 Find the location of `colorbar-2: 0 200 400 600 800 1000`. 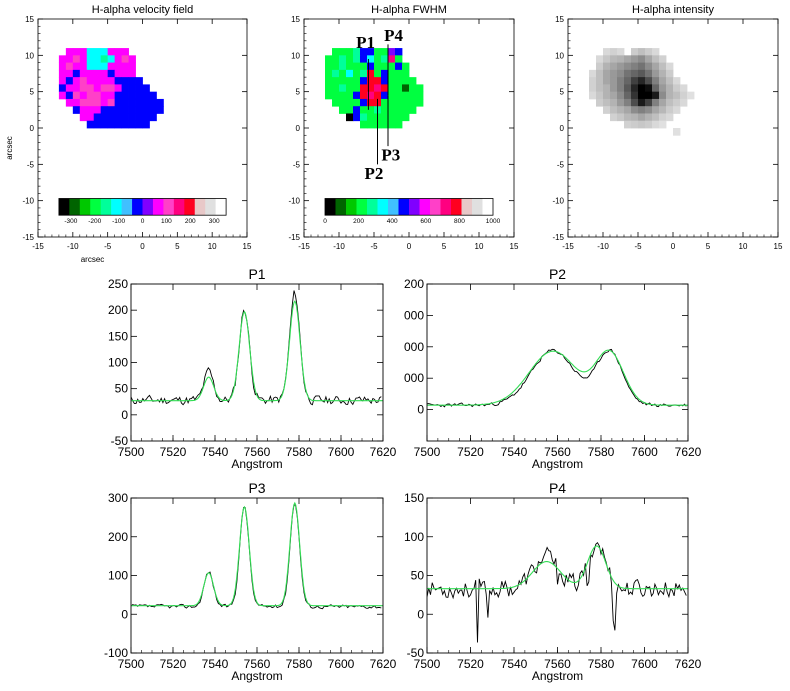

colorbar-2: 0 200 400 600 800 1000 is located at coordinates (412, 211).